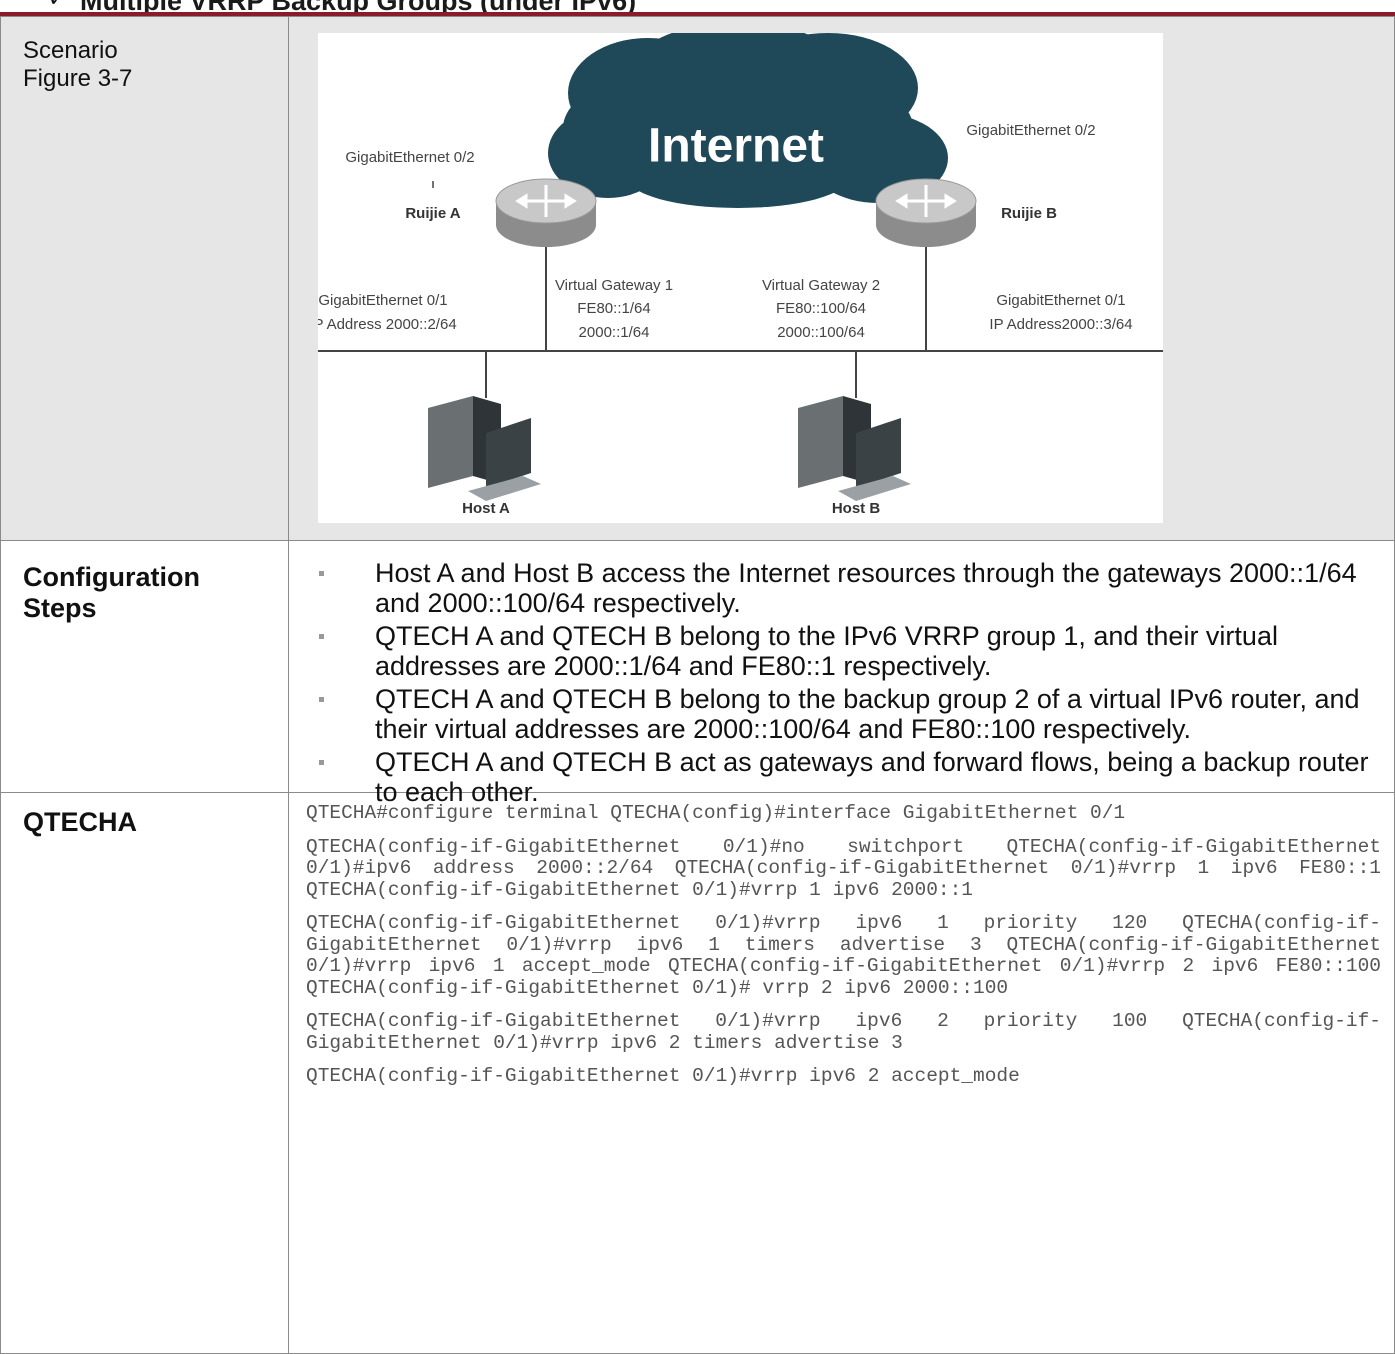 This screenshot has width=1395, height=1354. Describe the element at coordinates (432, 213) in the screenshot. I see `router-label: Ruijie A` at that location.